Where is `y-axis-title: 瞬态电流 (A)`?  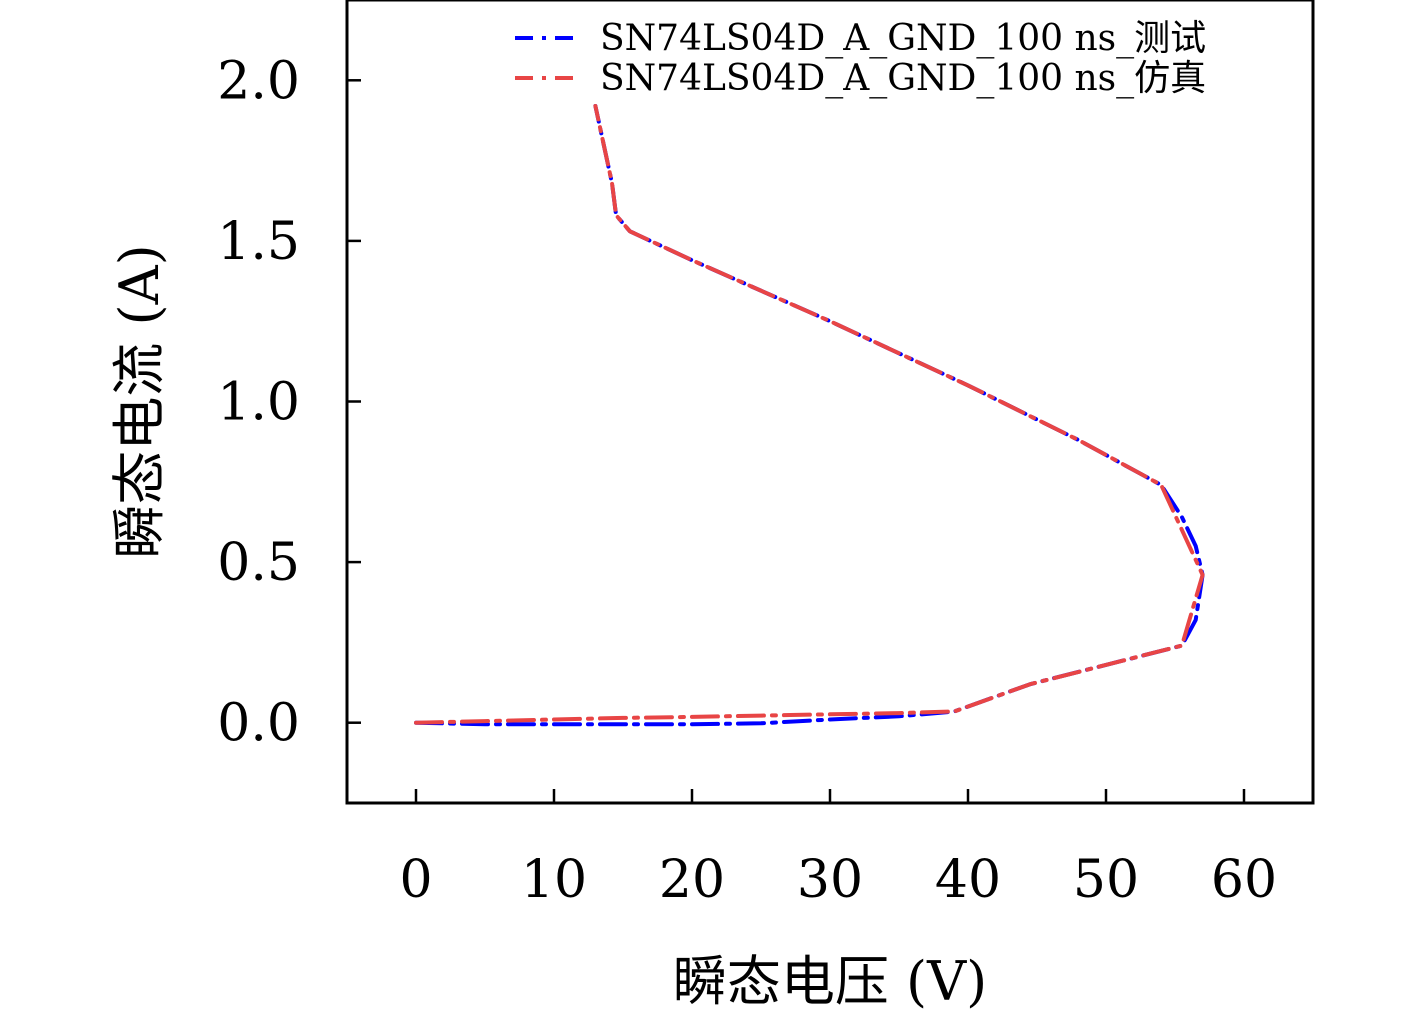 y-axis-title: 瞬态电流 (A) is located at coordinates (139, 401).